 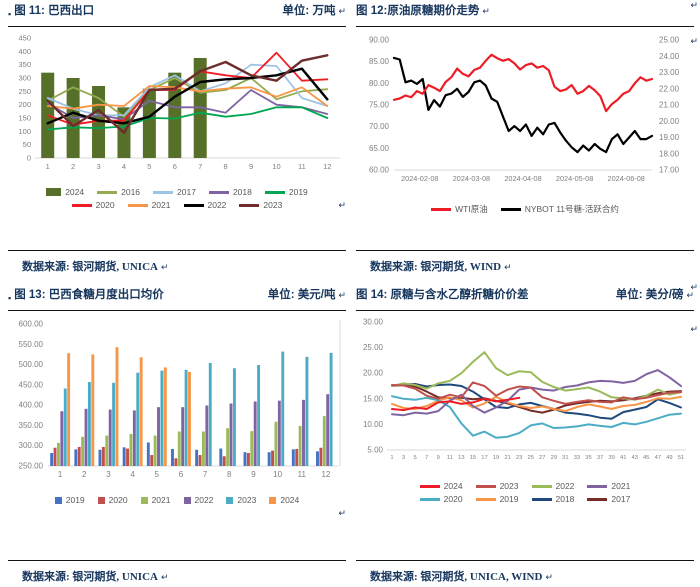 I want to click on svg-text: 23.00, so click(x=669, y=72).